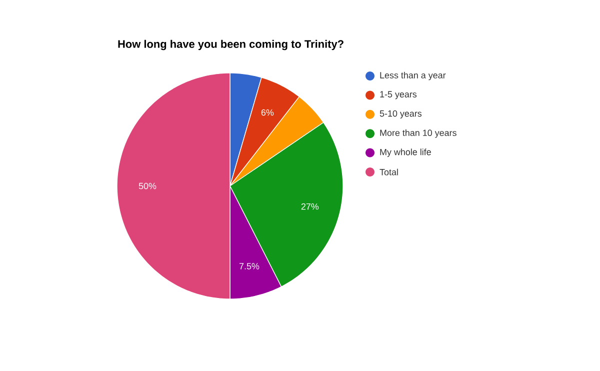 This screenshot has height=371, width=600. I want to click on data-label: 7.5%, so click(250, 266).